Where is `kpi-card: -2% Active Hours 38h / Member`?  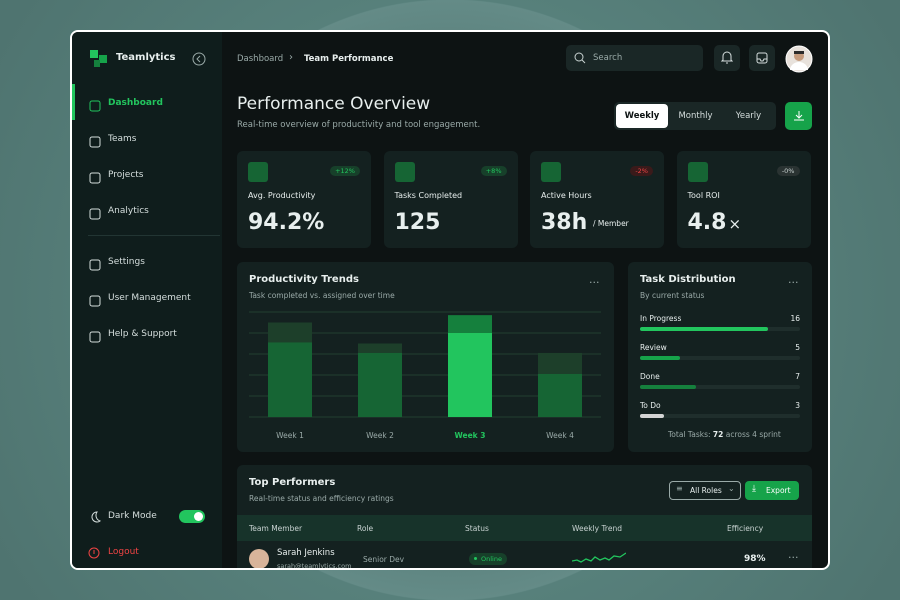
kpi-card: -2% Active Hours 38h / Member is located at coordinates (597, 199).